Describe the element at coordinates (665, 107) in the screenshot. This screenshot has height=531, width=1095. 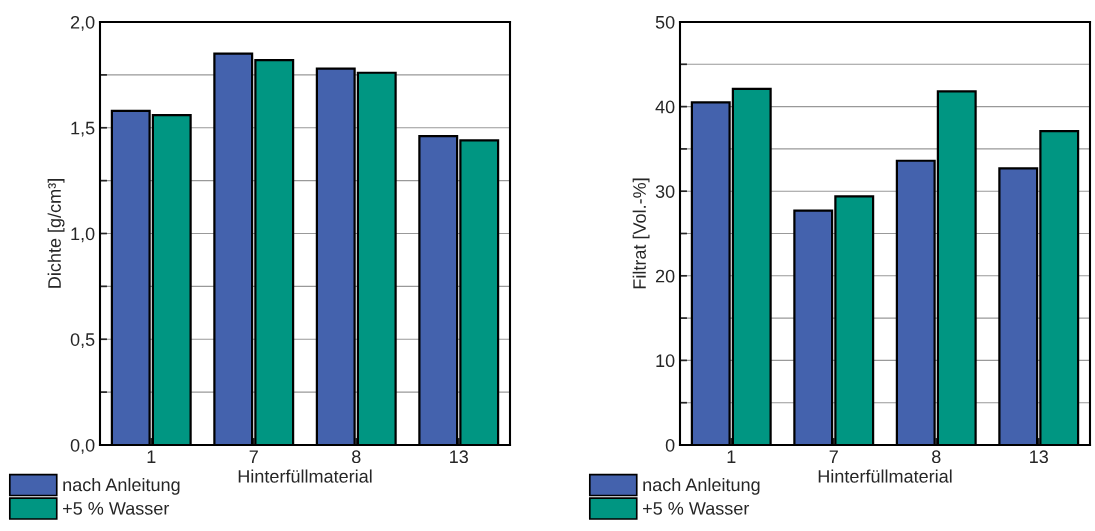
I see `y-tick-label: 40` at that location.